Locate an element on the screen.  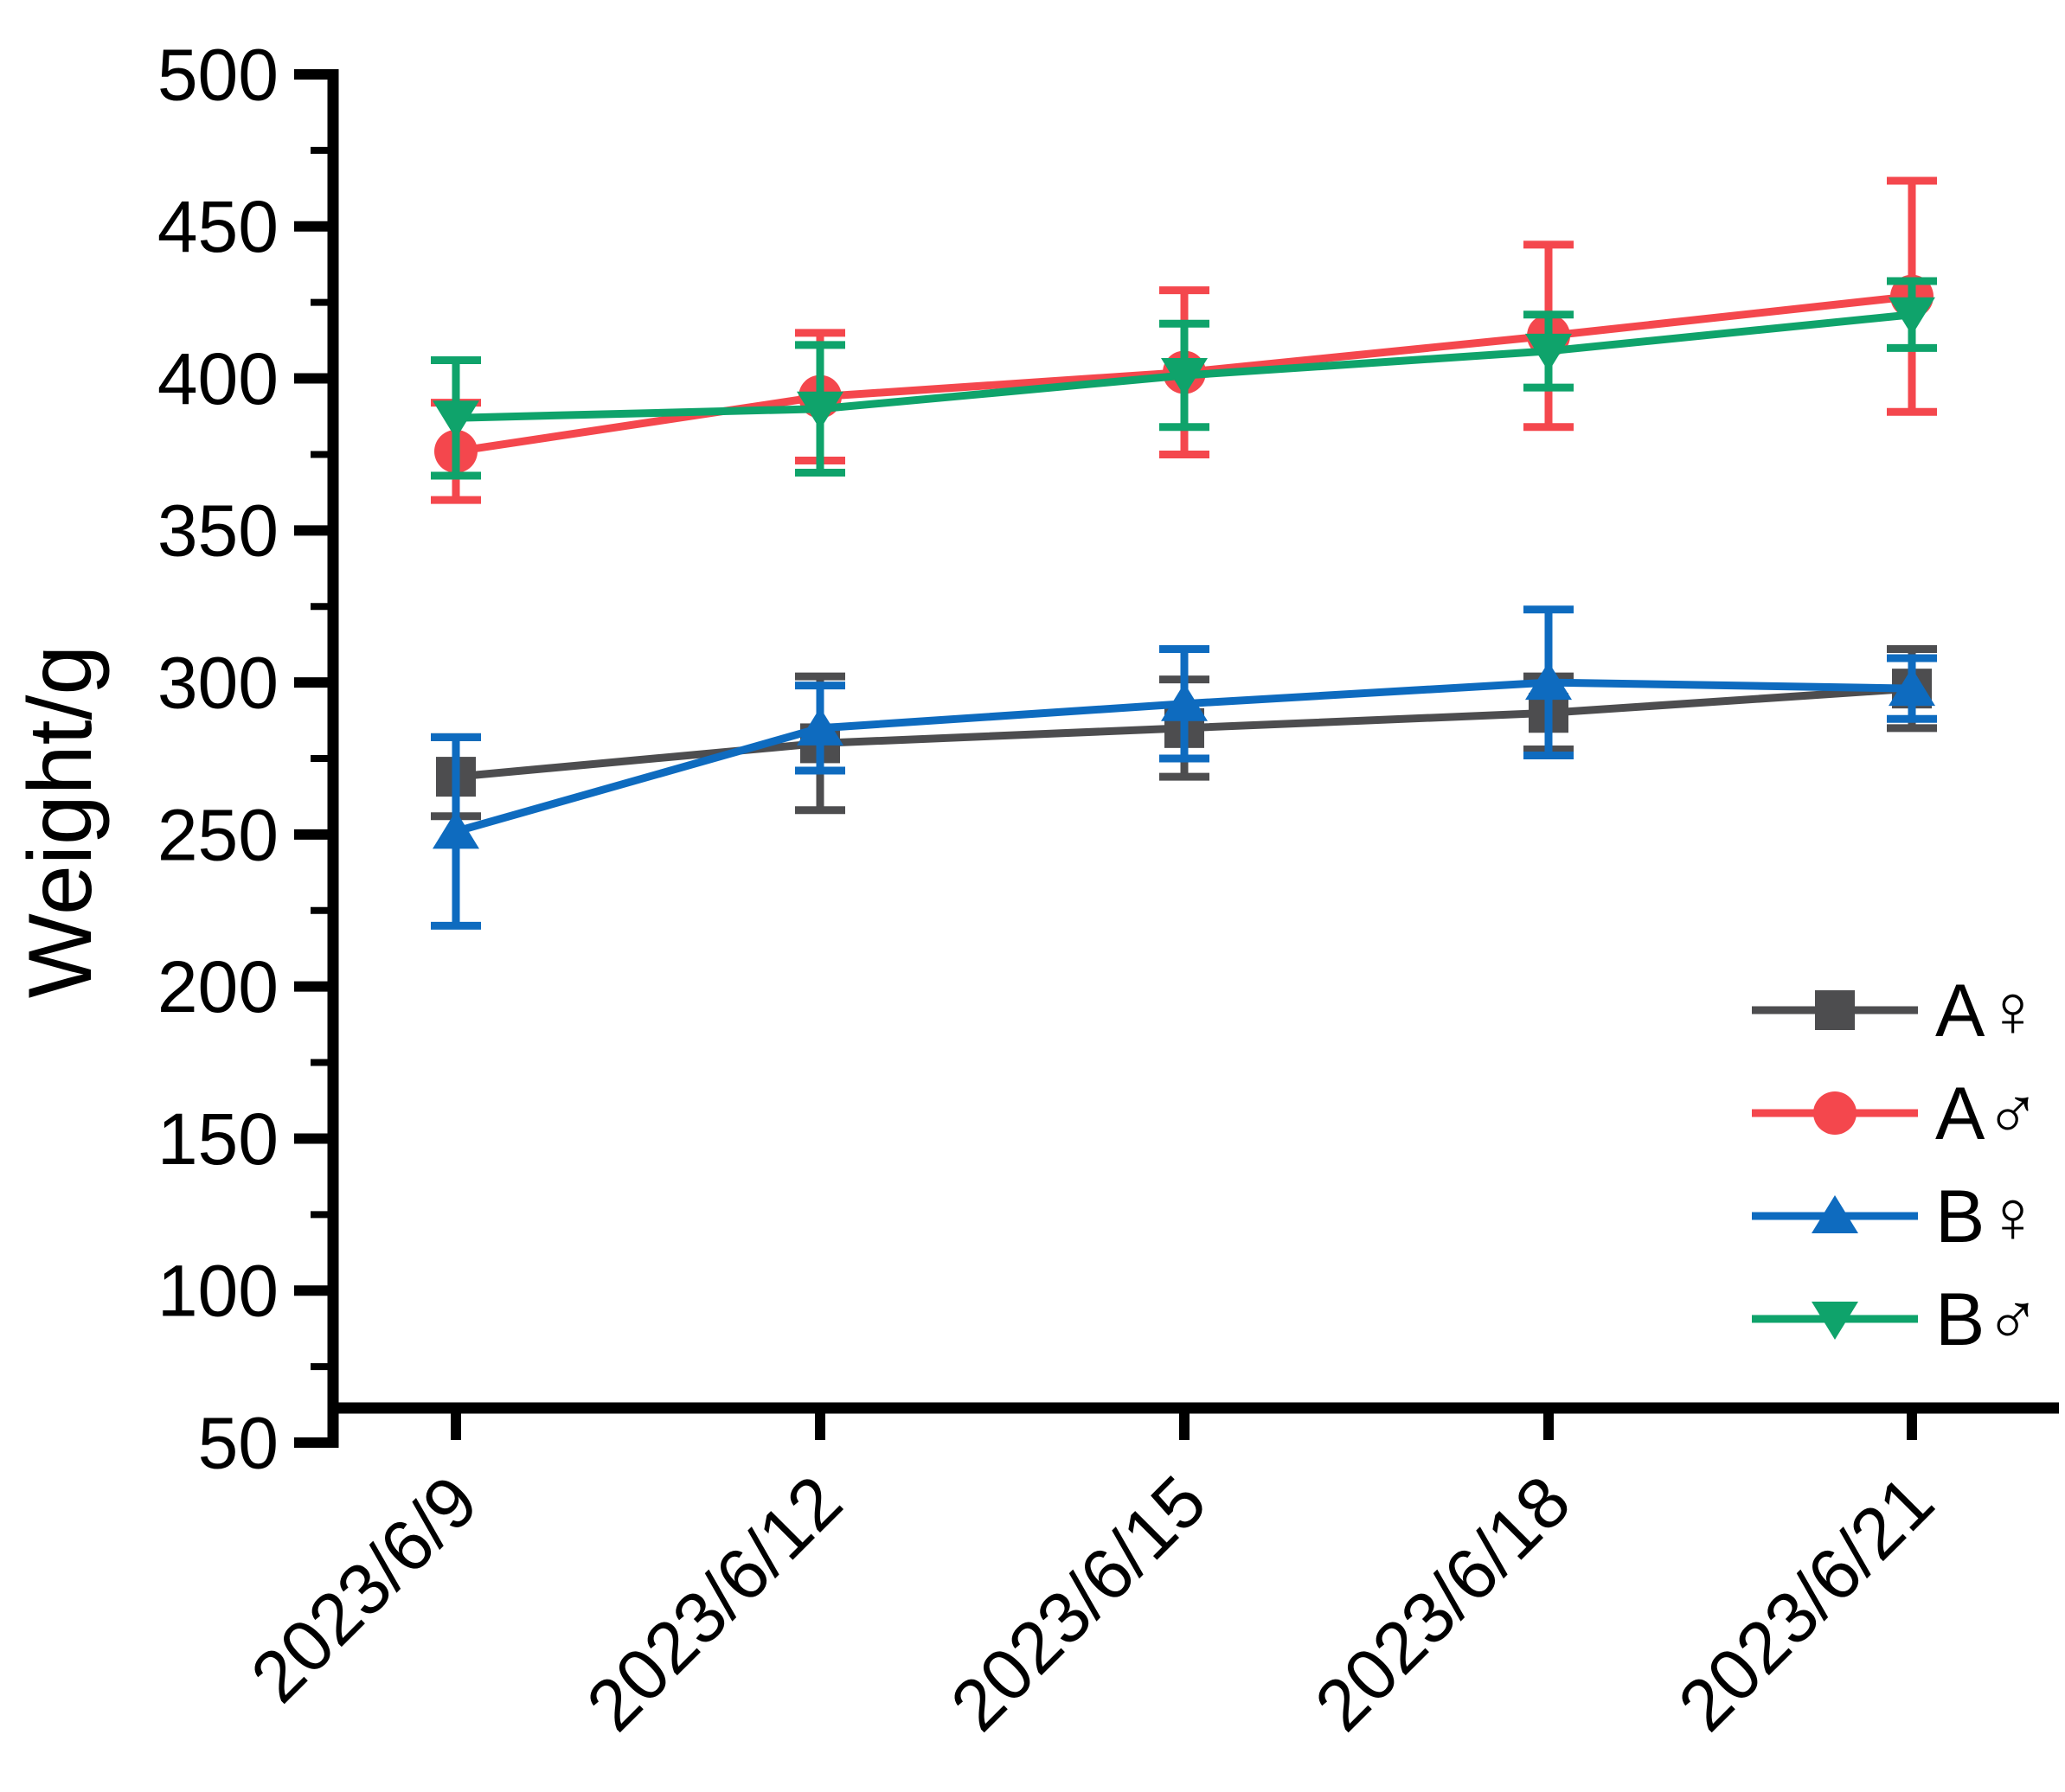
legend-item-group-B-female: B♀ is located at coordinates (1896, 1216).